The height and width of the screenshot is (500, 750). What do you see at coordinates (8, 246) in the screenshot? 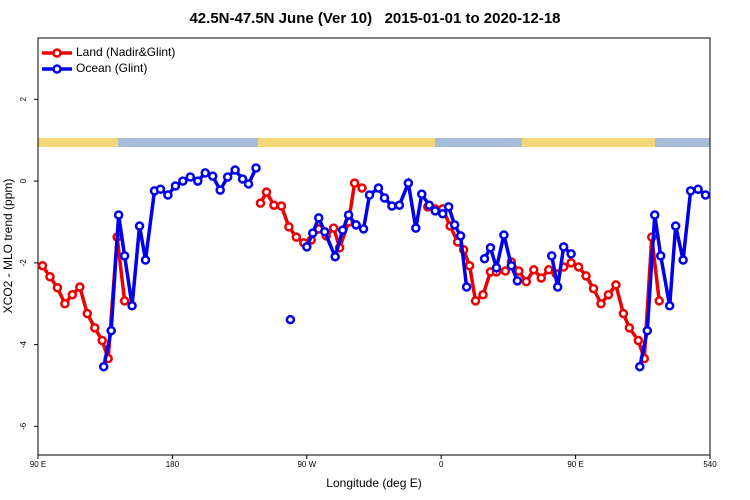
I see `y-axis-label: XCO2 - MLO trend (ppm)` at bounding box center [8, 246].